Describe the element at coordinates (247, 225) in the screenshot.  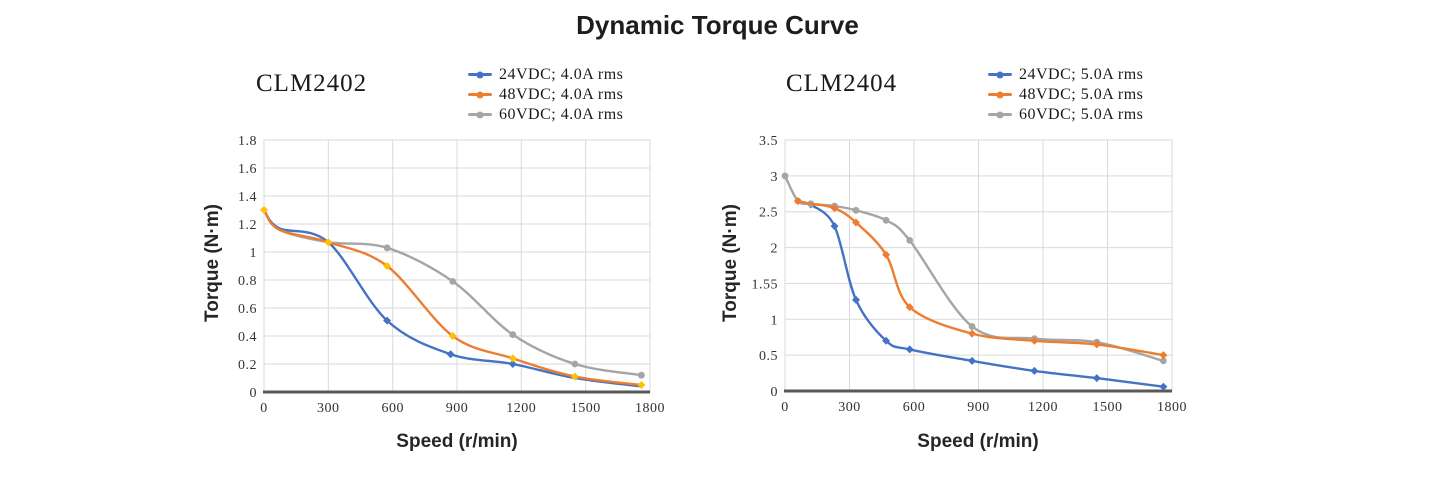
I see `y-tick-label: 1.2` at that location.